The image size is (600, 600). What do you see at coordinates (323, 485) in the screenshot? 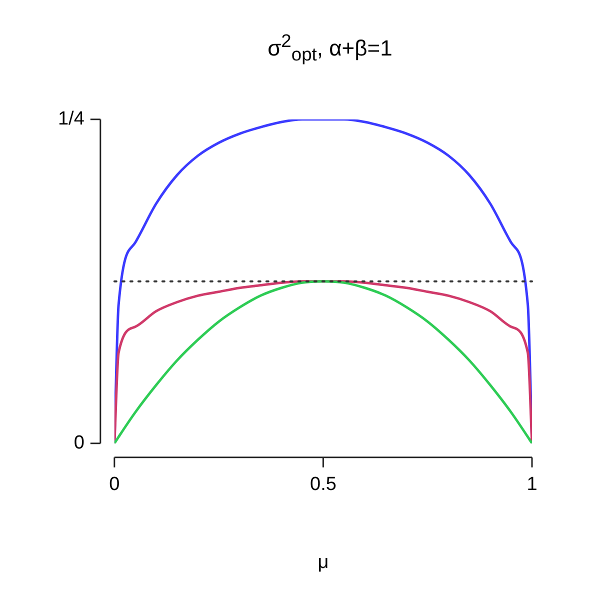
I see `x-tick-label: 0.5` at bounding box center [323, 485].